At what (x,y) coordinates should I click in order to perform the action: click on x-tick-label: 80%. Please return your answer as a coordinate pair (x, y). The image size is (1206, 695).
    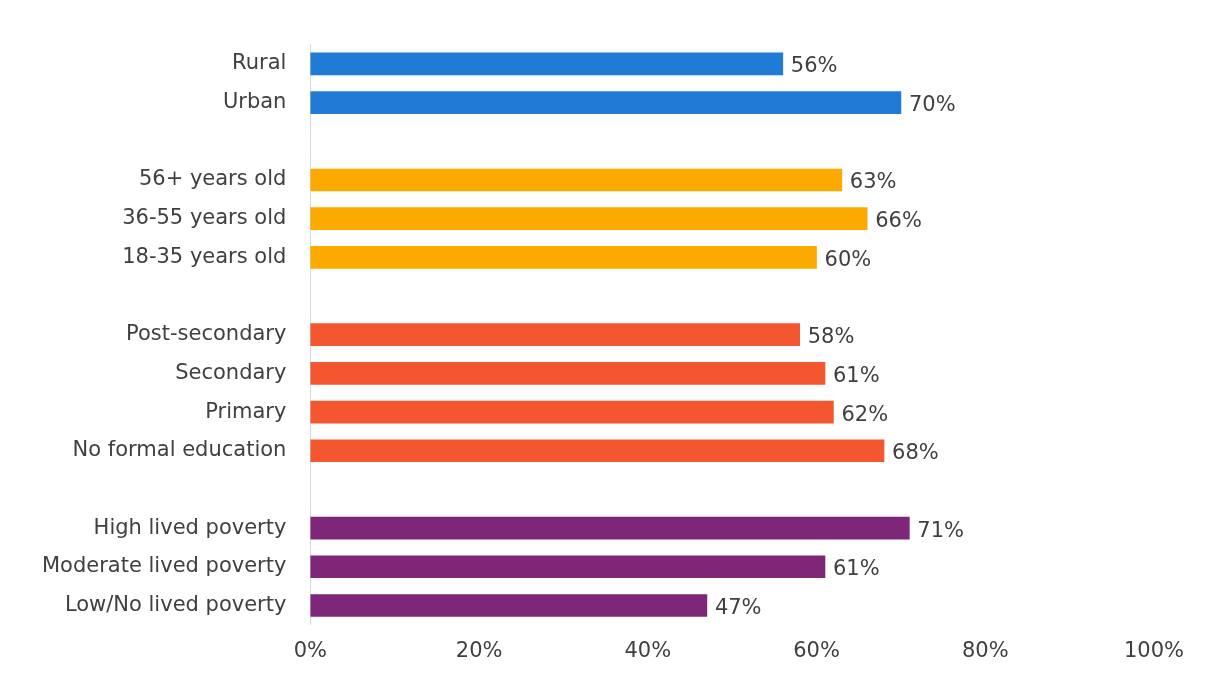
    Looking at the image, I should click on (985, 649).